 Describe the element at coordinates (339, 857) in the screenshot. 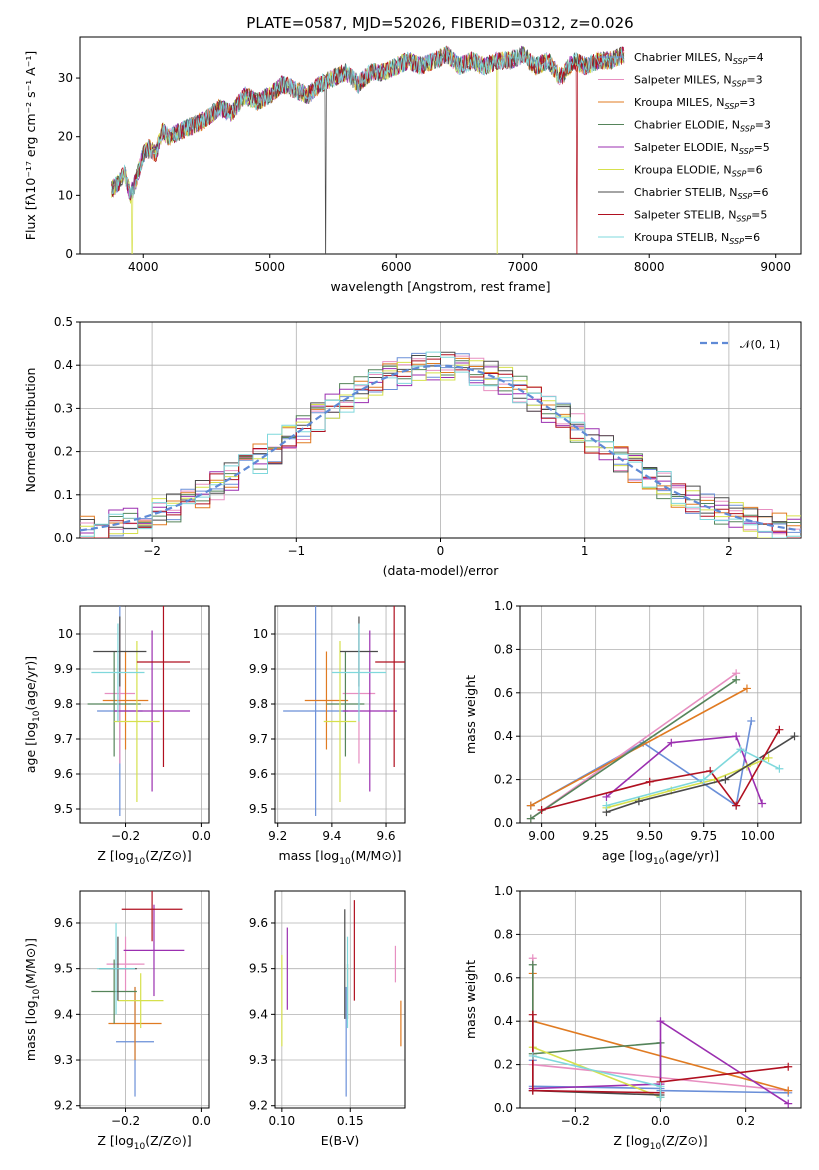

I see `age_vs_mass-xlabel: mass [log10(M/M⊙)]` at that location.